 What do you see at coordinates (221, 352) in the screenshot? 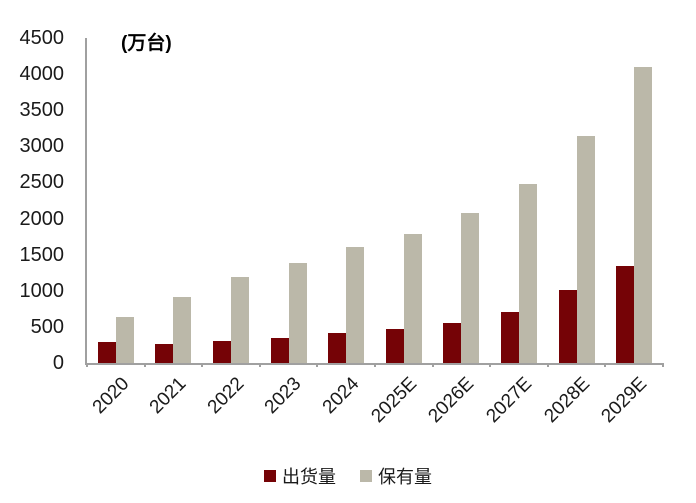
I see `bar-shipments-2022` at bounding box center [221, 352].